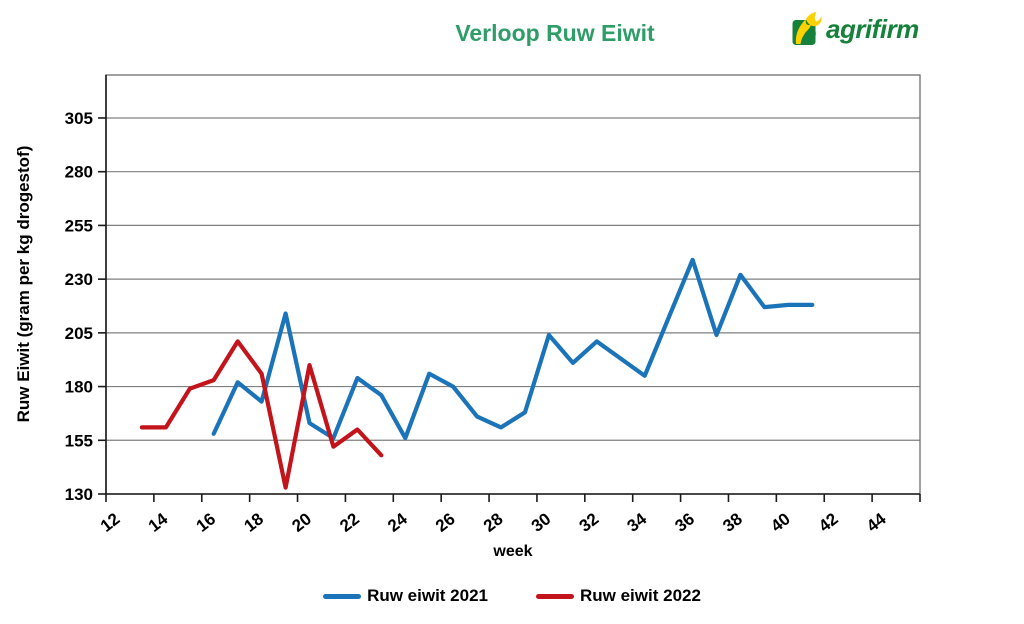 The height and width of the screenshot is (624, 1024). Describe the element at coordinates (79, 225) in the screenshot. I see `y-tick-label: 255` at that location.